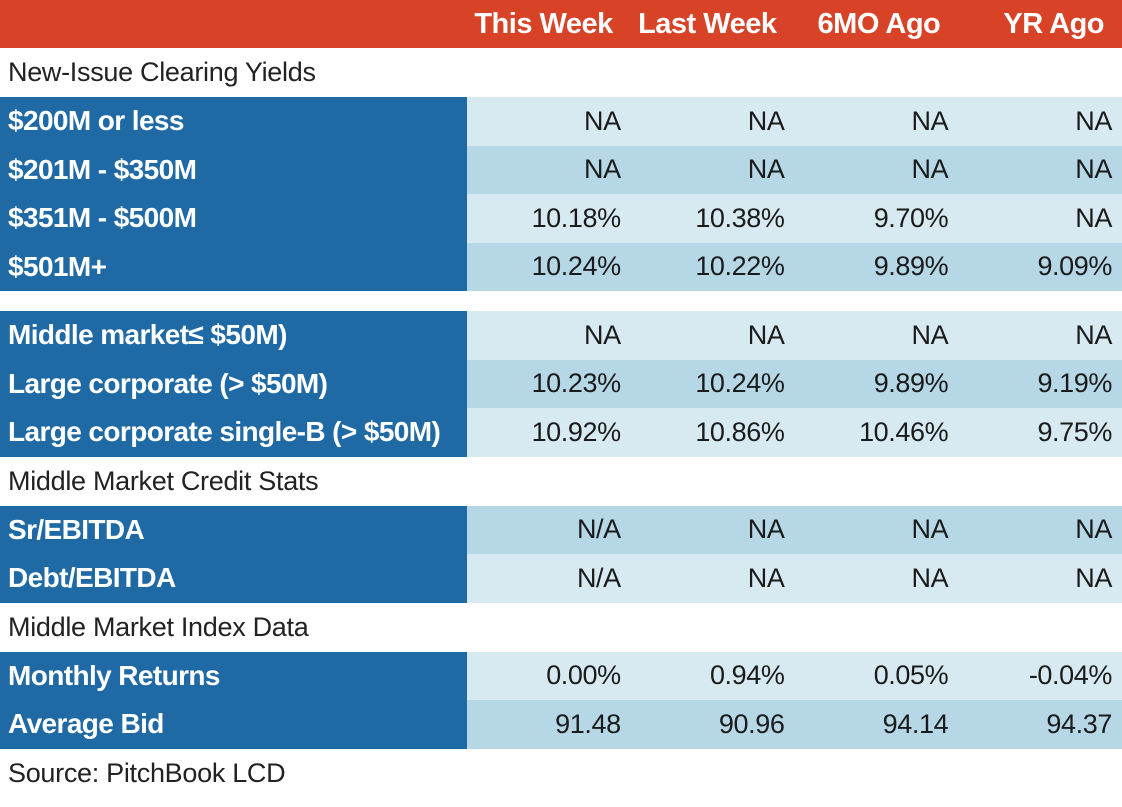  What do you see at coordinates (233, 266) in the screenshot?
I see `row-label: $501M+` at bounding box center [233, 266].